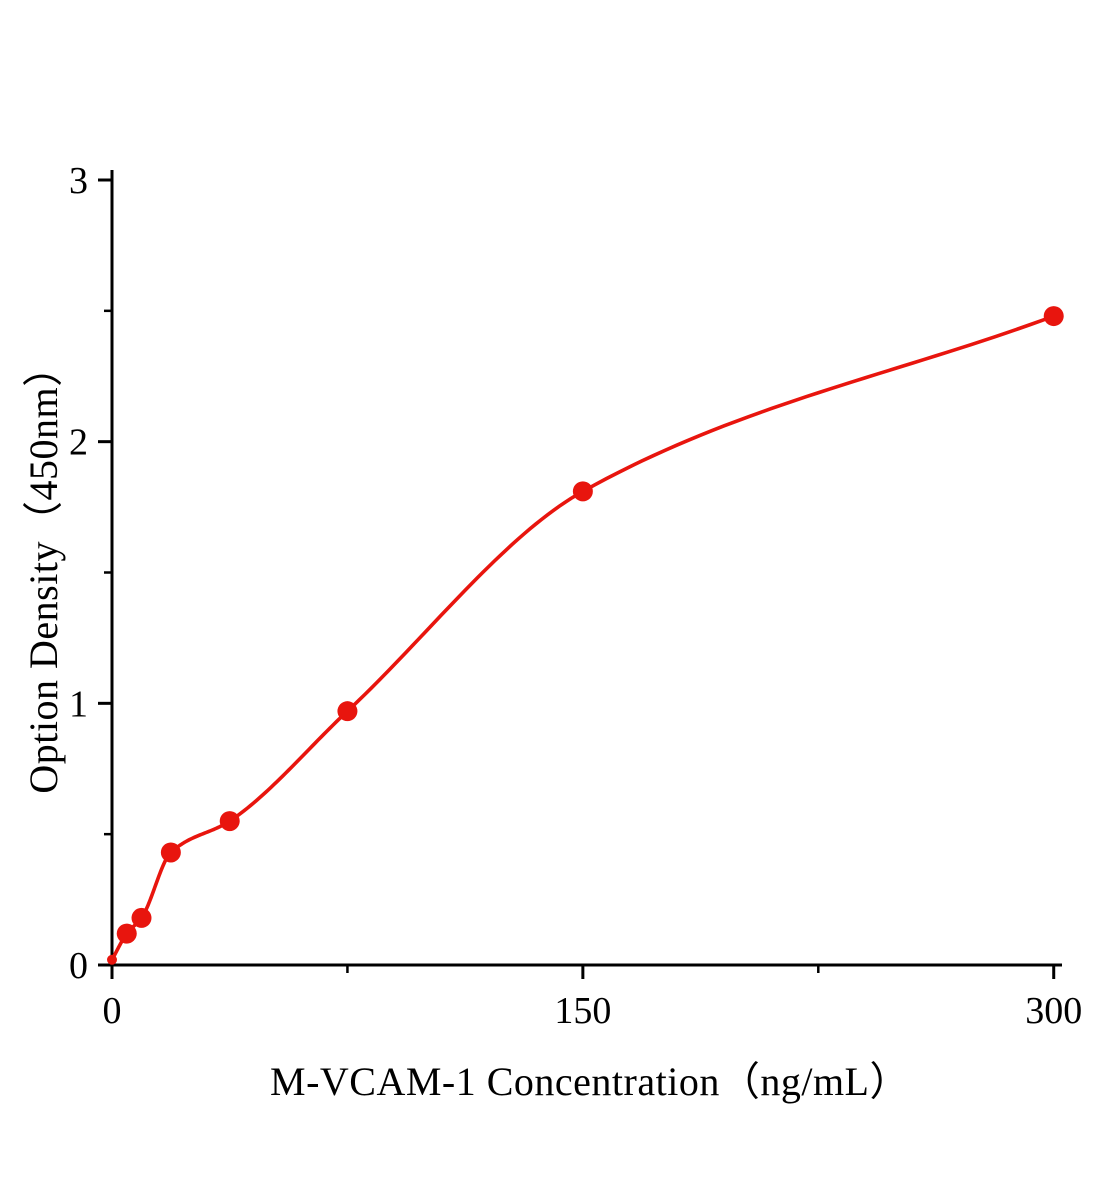  Describe the element at coordinates (78, 704) in the screenshot. I see `y-tick-label: 1` at that location.